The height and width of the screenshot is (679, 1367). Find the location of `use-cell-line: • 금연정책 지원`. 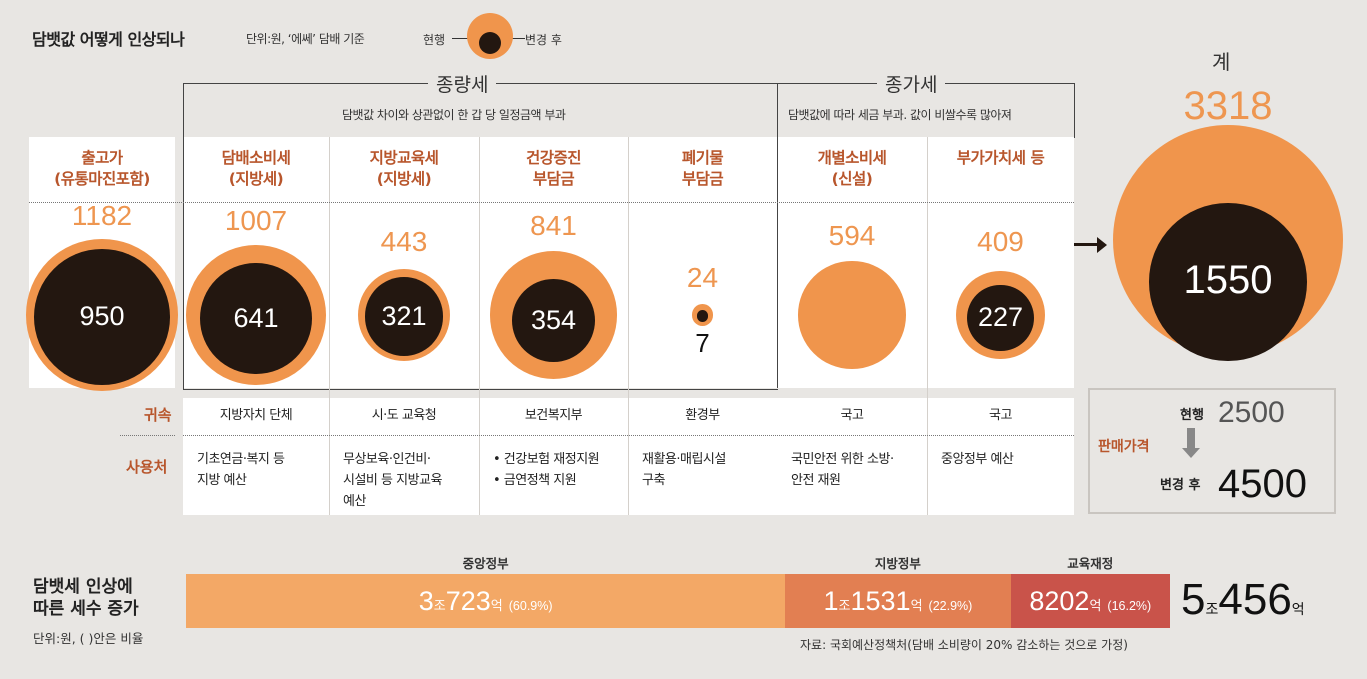

use-cell-line: • 금연정책 지원 is located at coordinates (535, 480).